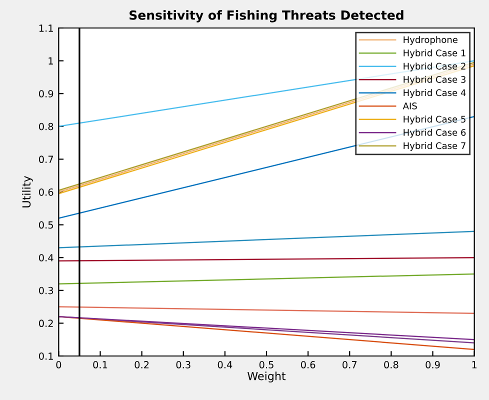 Image resolution: width=489 pixels, height=400 pixels. Describe the element at coordinates (46, 290) in the screenshot. I see `y-tick-label: 0.3` at that location.